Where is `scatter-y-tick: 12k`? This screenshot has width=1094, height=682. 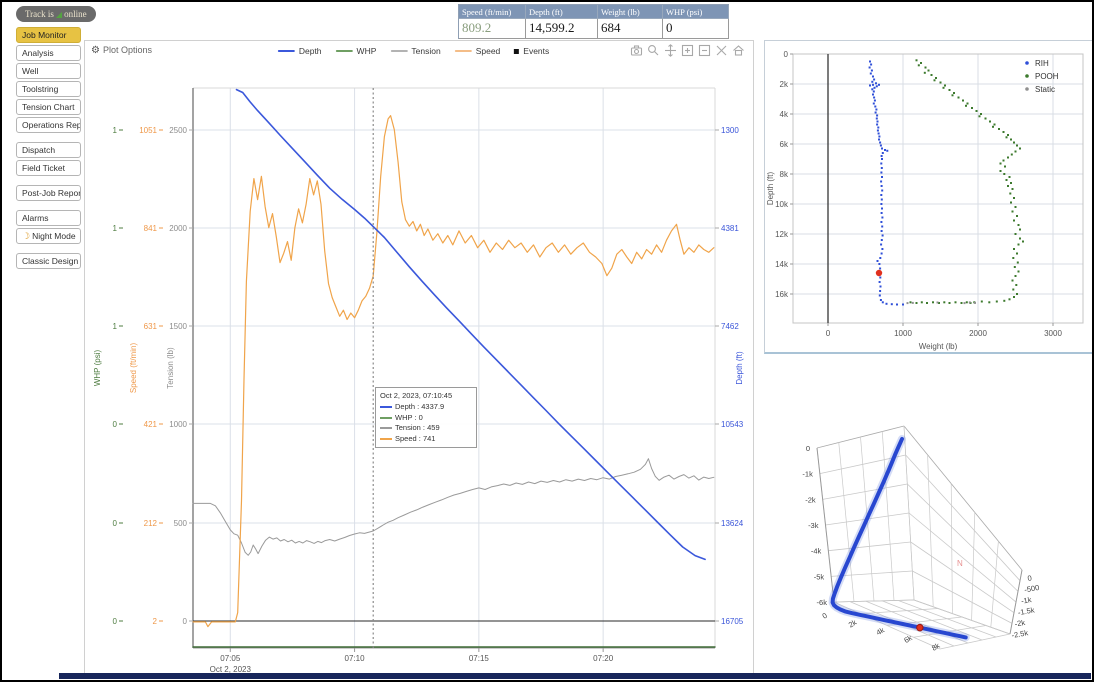 scatter-y-tick: 12k is located at coordinates (782, 234).